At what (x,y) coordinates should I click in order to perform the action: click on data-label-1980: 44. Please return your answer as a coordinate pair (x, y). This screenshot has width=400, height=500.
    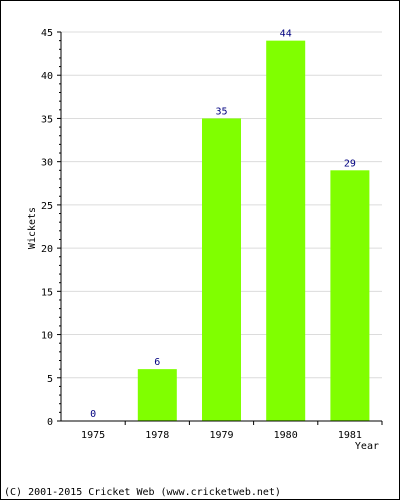
    Looking at the image, I should click on (286, 34).